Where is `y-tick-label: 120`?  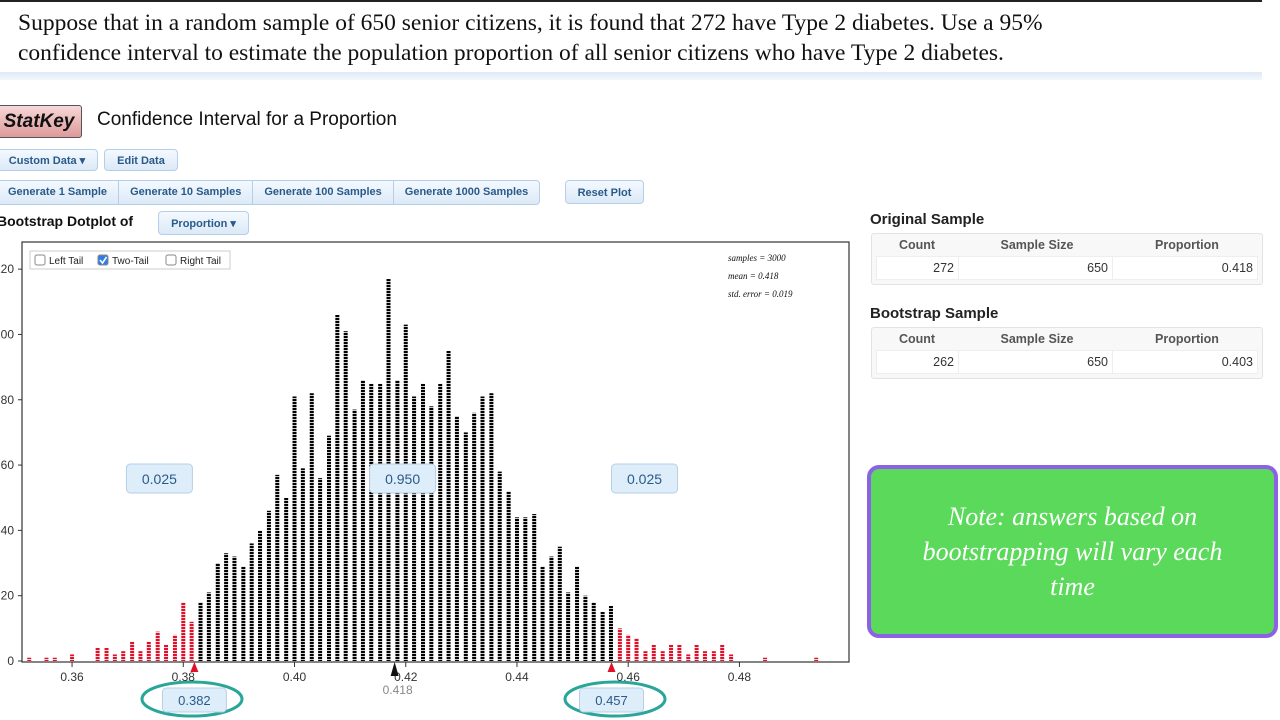 y-tick-label: 120 is located at coordinates (7, 269).